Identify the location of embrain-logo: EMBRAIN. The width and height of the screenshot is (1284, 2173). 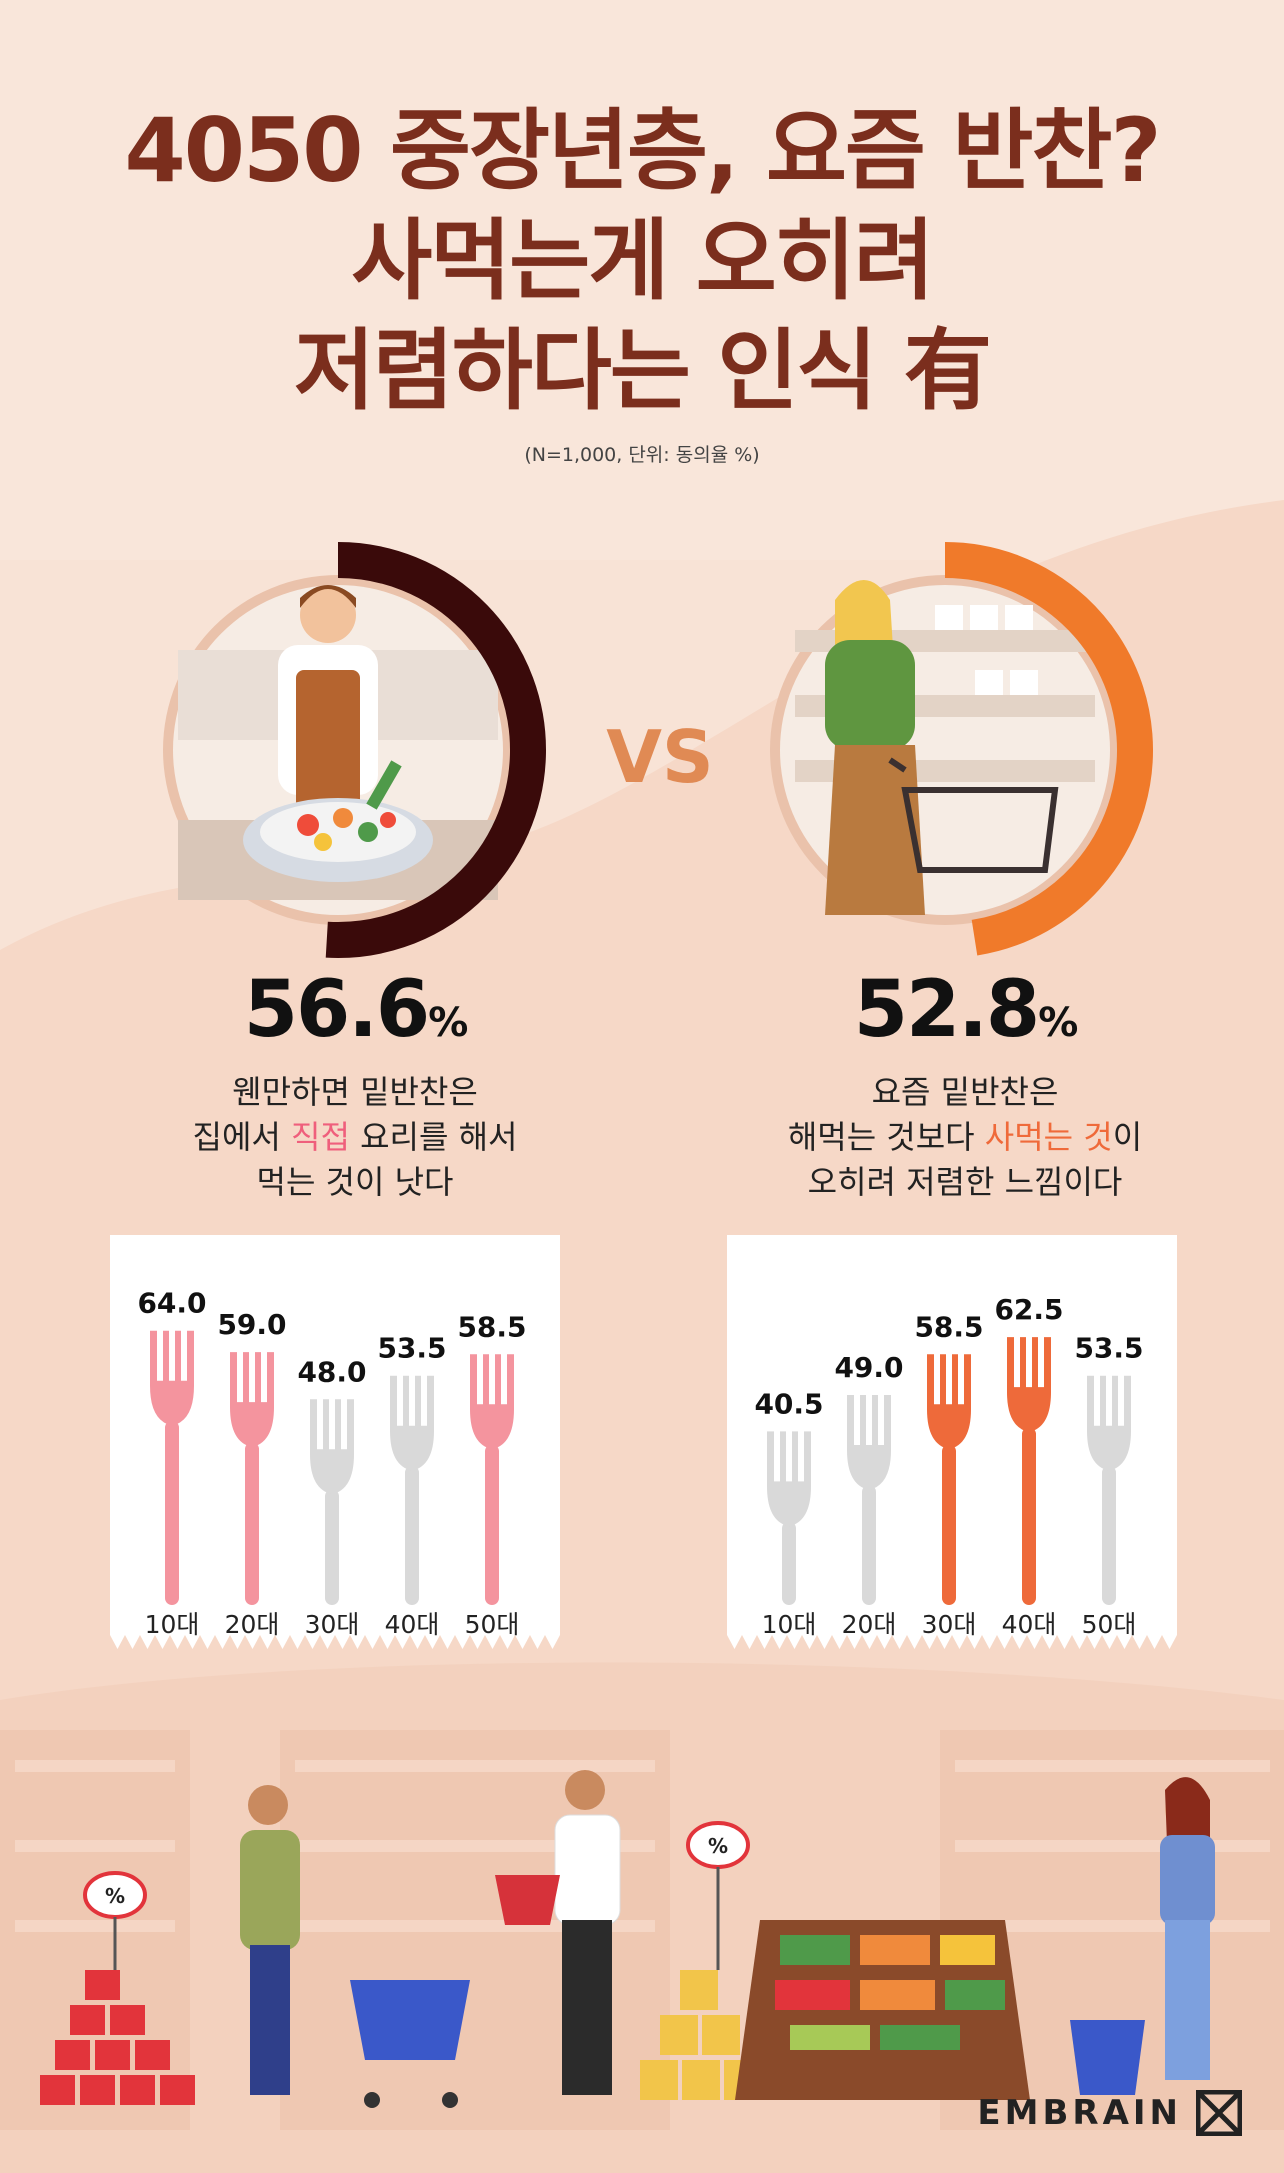
(1109, 2113).